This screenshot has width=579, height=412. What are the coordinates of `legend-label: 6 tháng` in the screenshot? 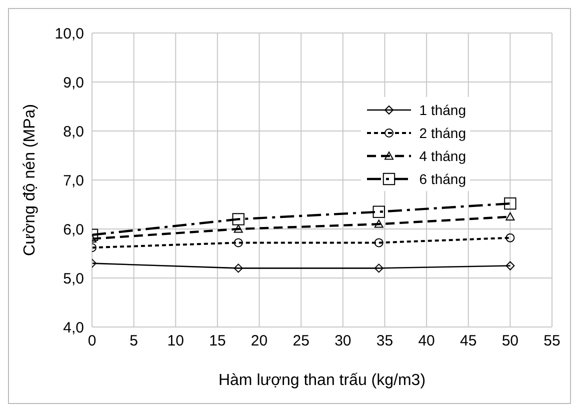 It's located at (442, 178).